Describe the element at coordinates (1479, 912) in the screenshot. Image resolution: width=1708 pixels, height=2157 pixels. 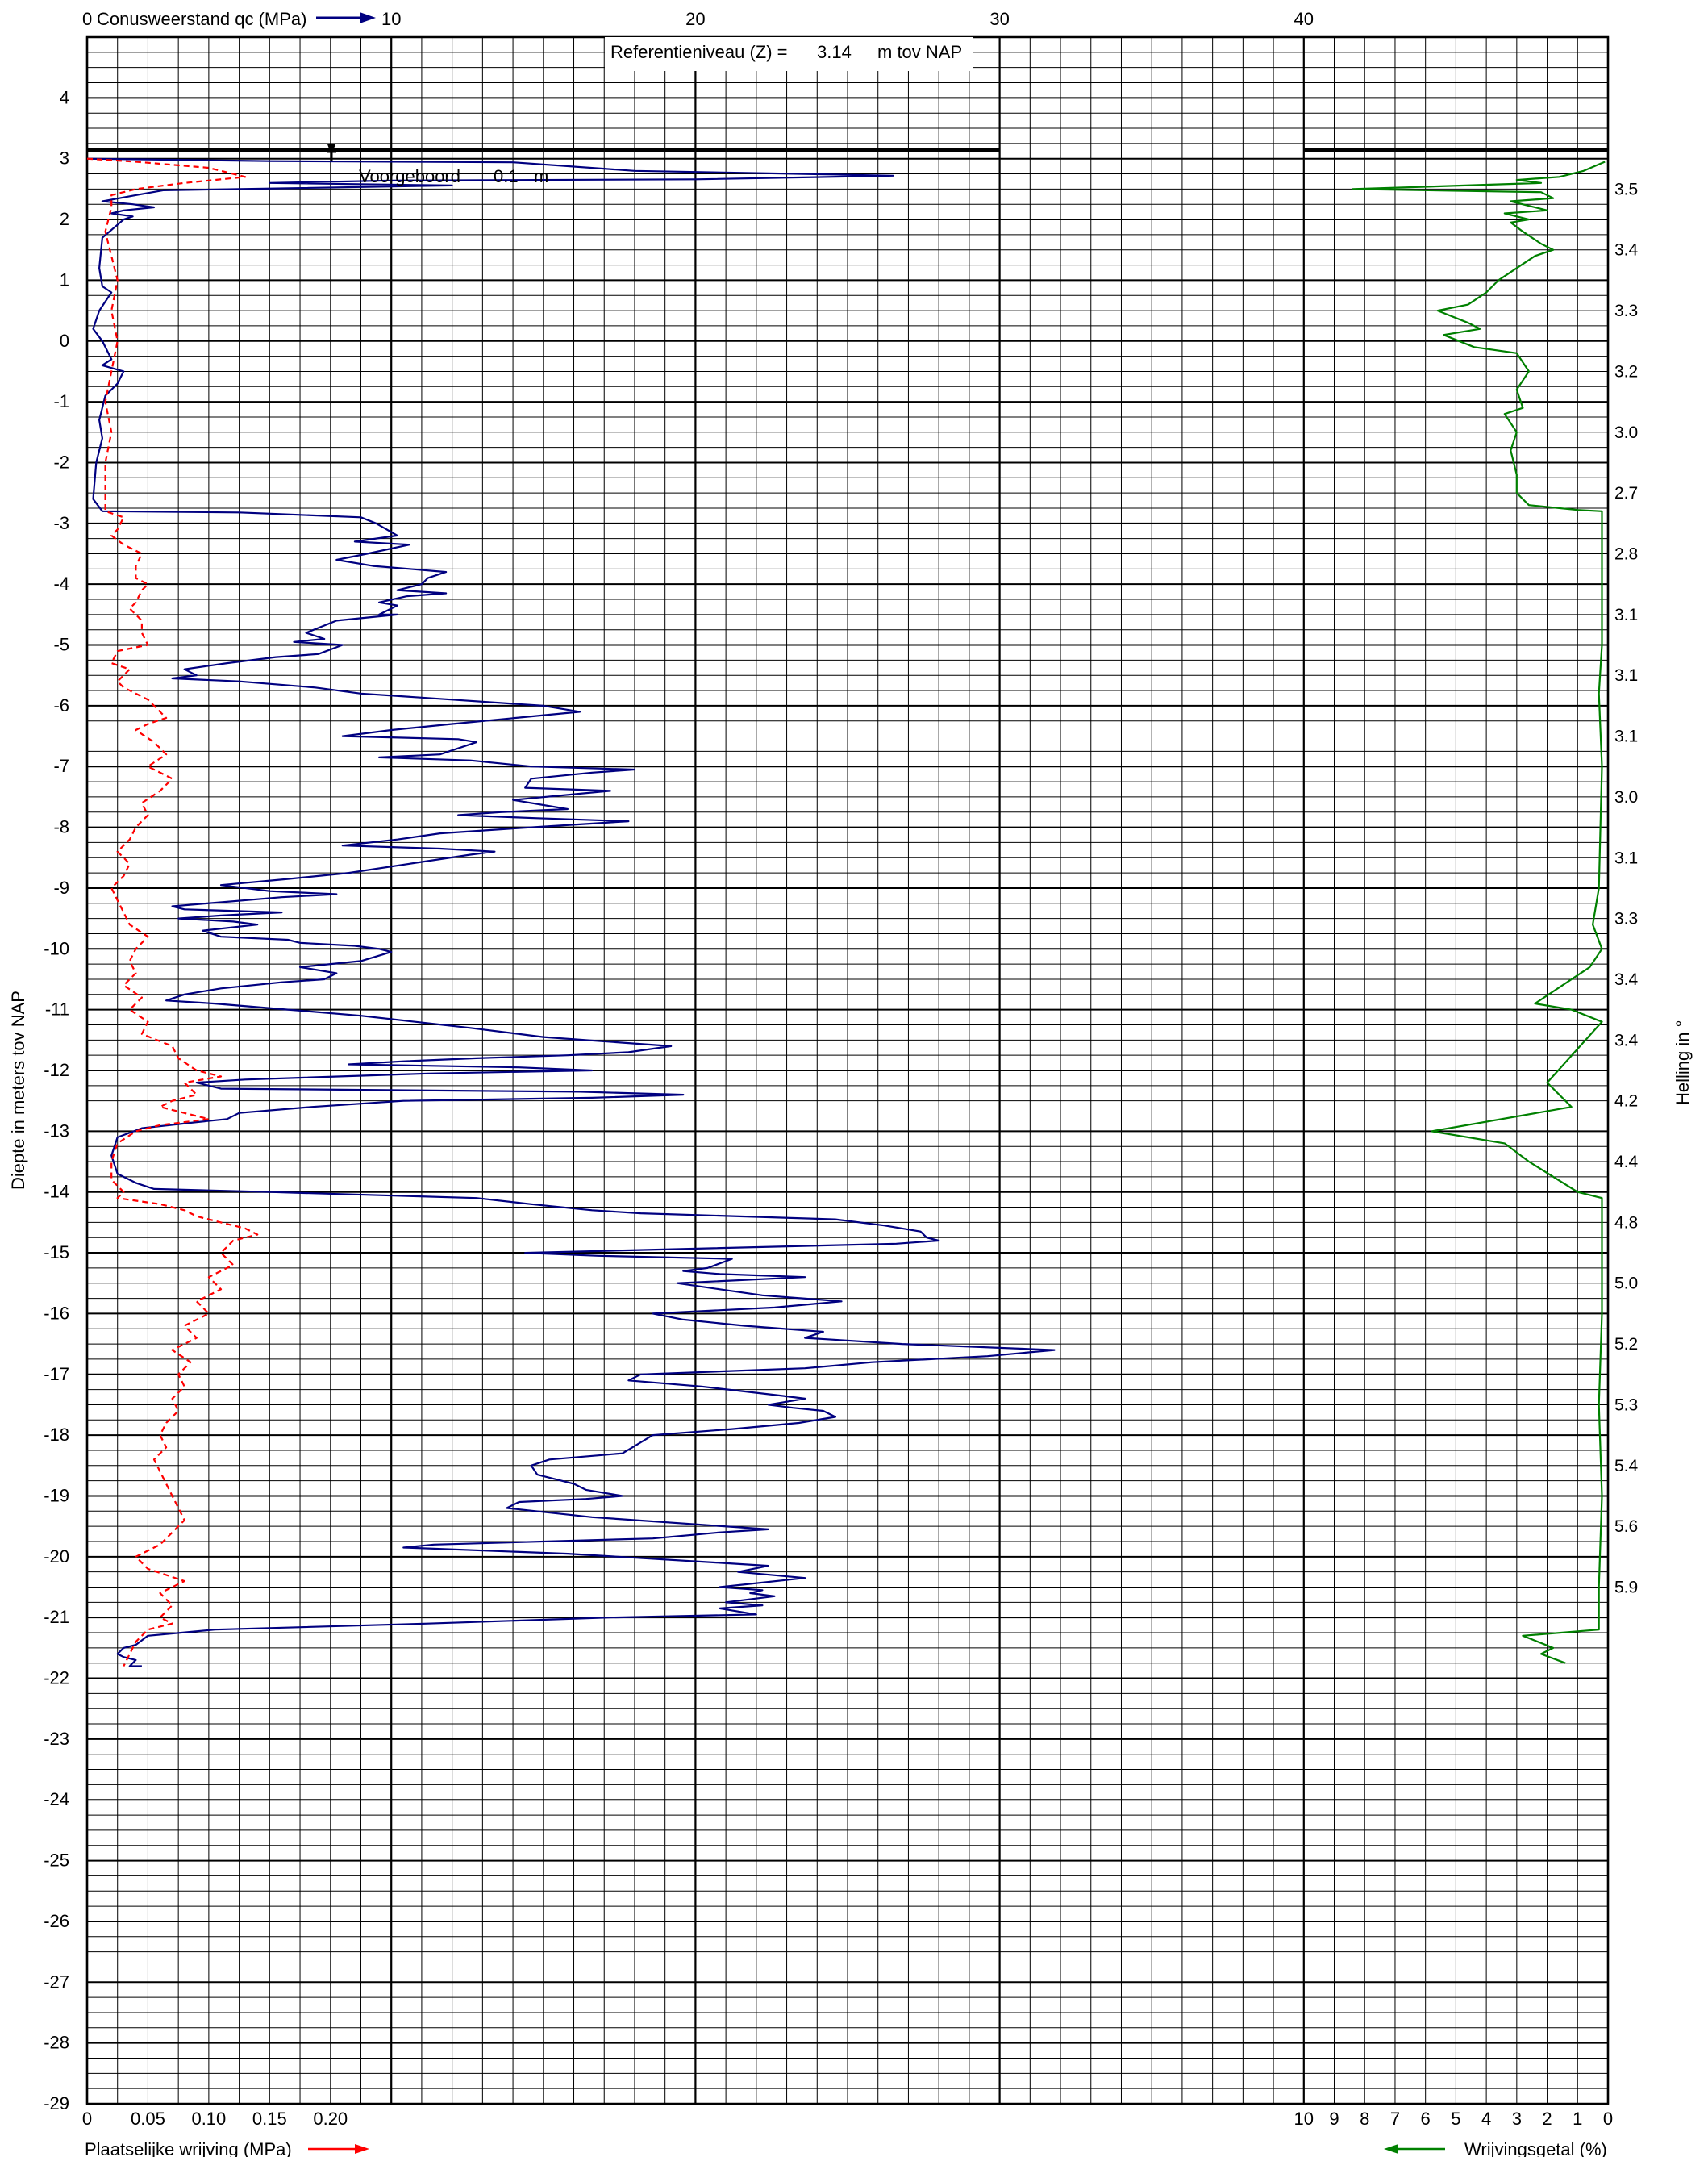
I see `series-wrijvingsgetal` at that location.